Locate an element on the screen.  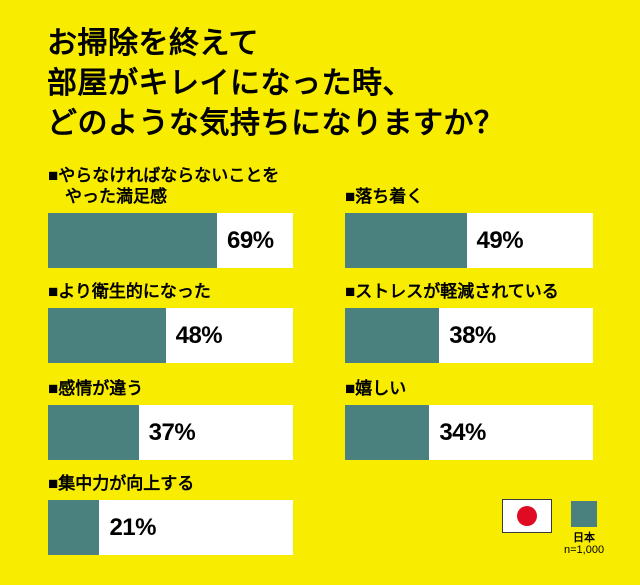
bar-label: ■集中力が向上する is located at coordinates (121, 483).